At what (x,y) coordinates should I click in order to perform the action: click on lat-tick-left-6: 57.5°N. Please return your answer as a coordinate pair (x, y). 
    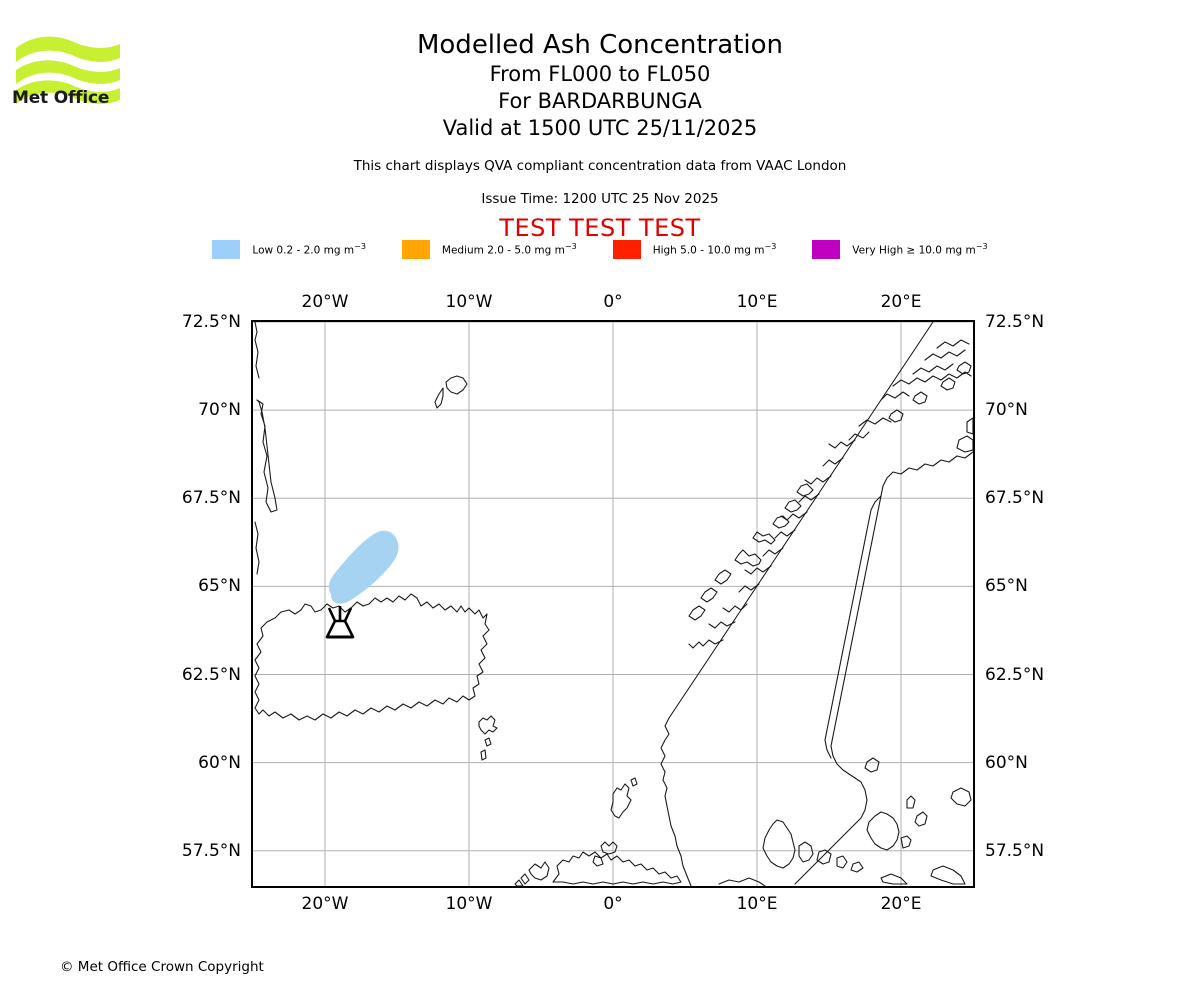
    Looking at the image, I should click on (211, 850).